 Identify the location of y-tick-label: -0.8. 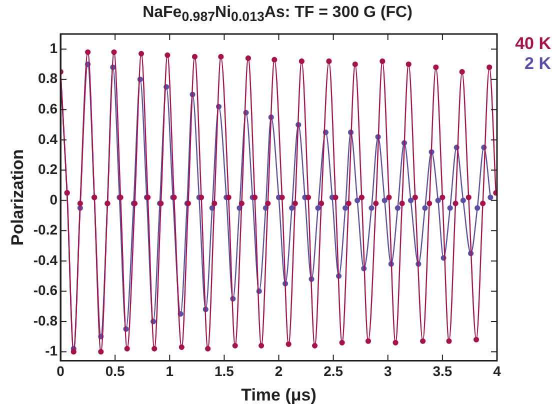
(45, 320).